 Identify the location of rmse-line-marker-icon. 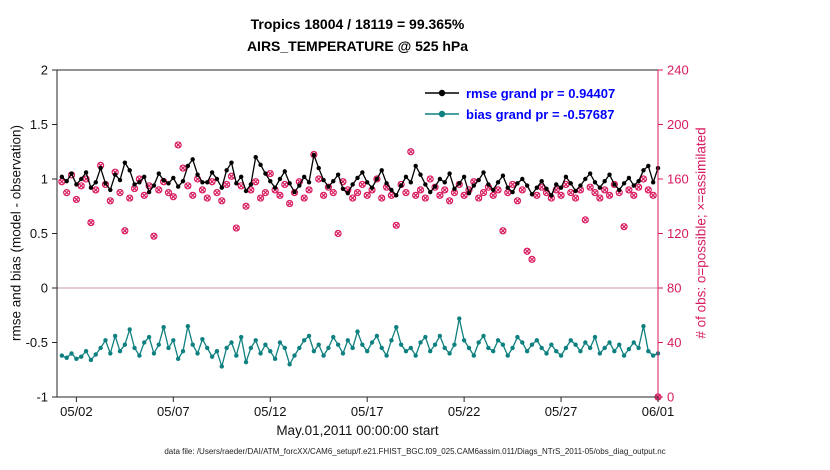
(442, 93).